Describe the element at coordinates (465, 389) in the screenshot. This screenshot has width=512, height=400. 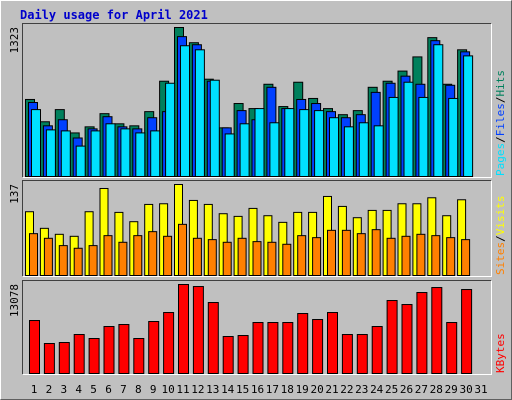
I see `x-tick-label: 30` at that location.